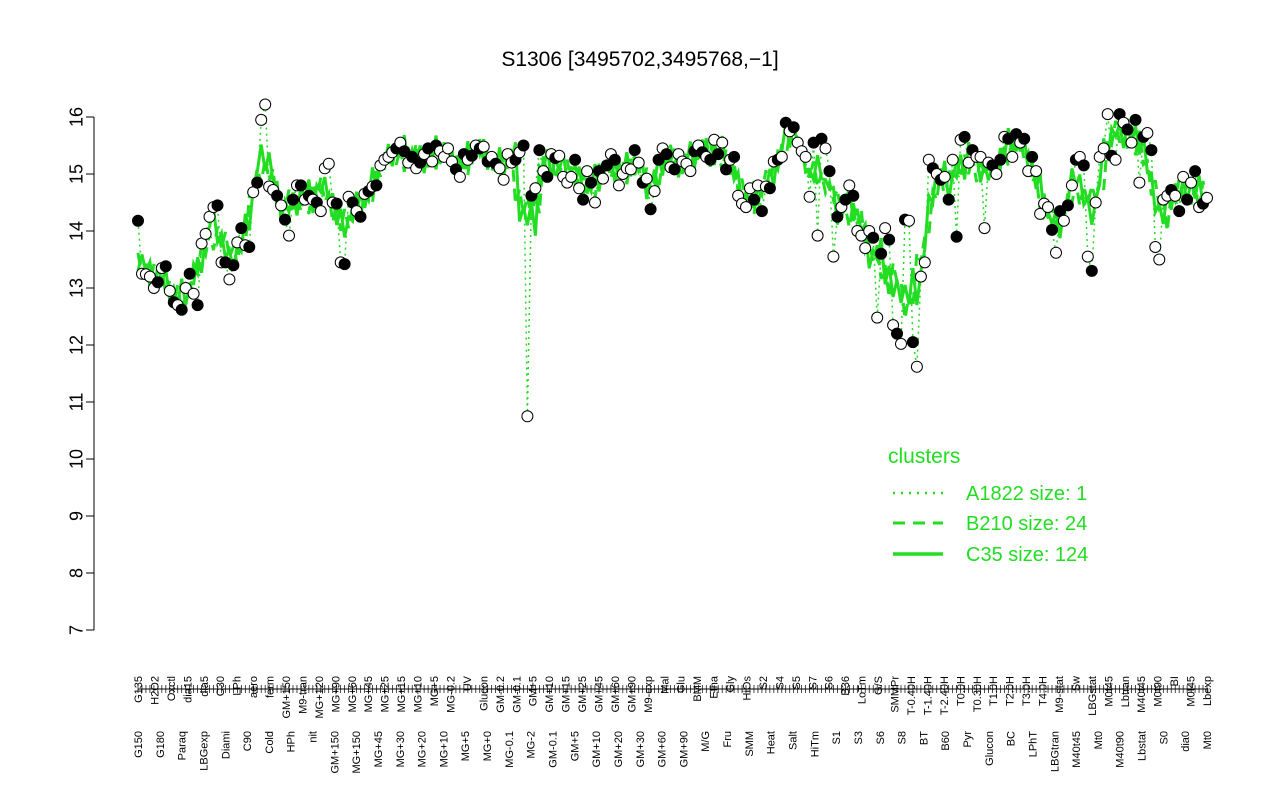 The image size is (1280, 800). Describe the element at coordinates (619, 749) in the screenshot. I see `x-tick-label-lower: GM+20` at that location.